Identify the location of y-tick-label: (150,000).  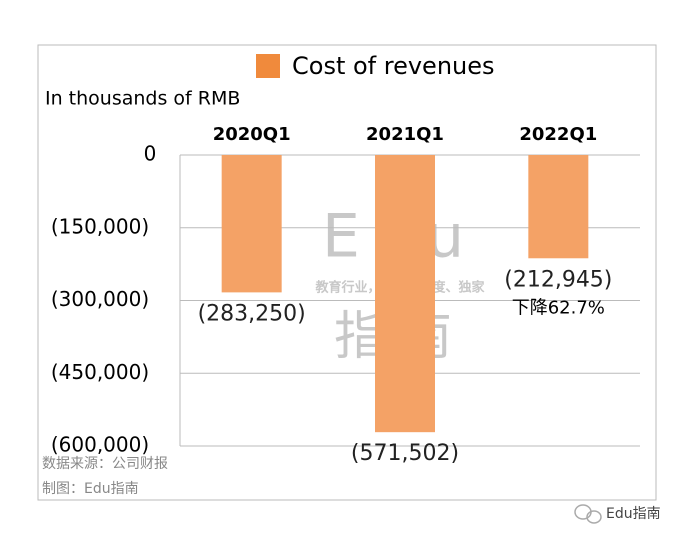
(100, 226).